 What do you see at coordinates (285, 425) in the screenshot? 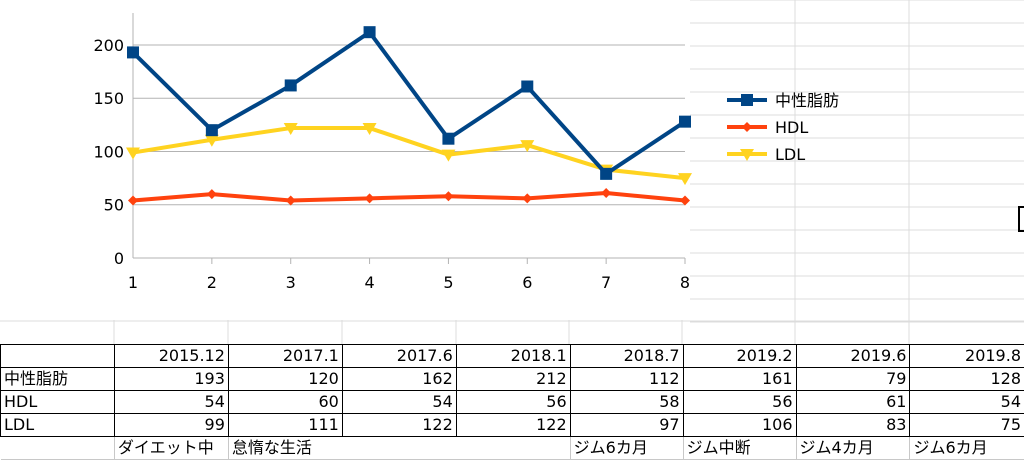
I see `table-cell: 111` at bounding box center [285, 425].